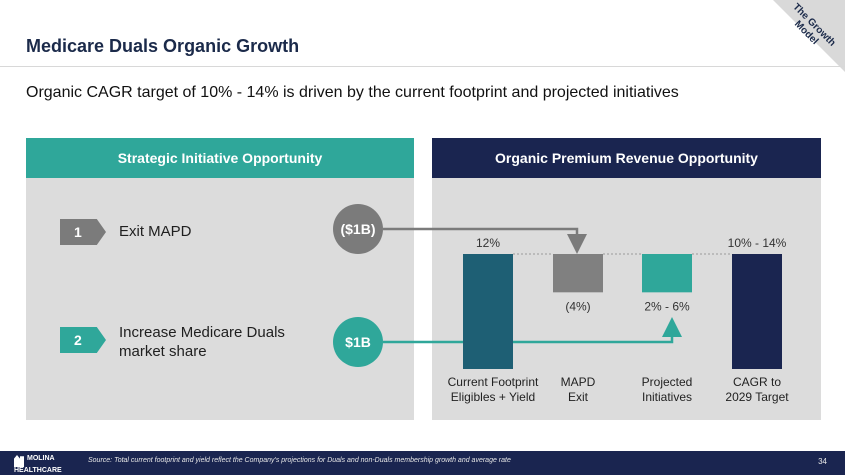 Image resolution: width=845 pixels, height=475 pixels. What do you see at coordinates (83, 340) in the screenshot?
I see `initiative-2-number: 2` at bounding box center [83, 340].